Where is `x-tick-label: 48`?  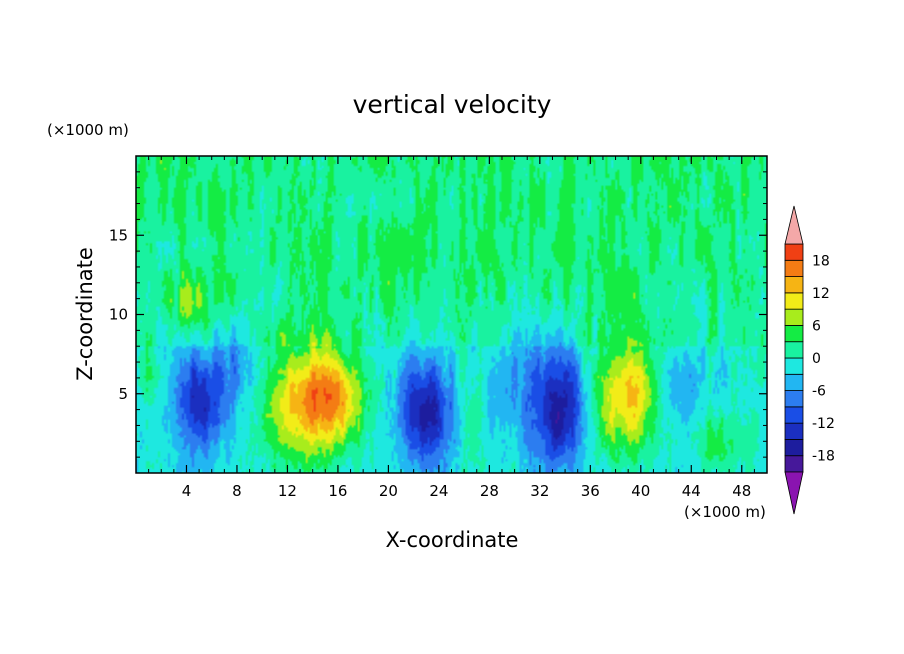
x-tick-label: 48 is located at coordinates (741, 491).